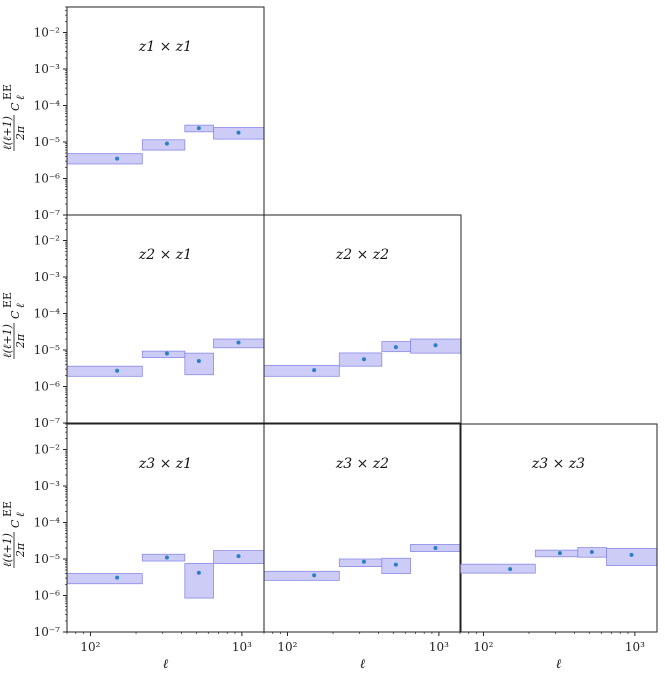  What do you see at coordinates (558, 464) in the screenshot?
I see `panel-label: z3 × z3` at bounding box center [558, 464].